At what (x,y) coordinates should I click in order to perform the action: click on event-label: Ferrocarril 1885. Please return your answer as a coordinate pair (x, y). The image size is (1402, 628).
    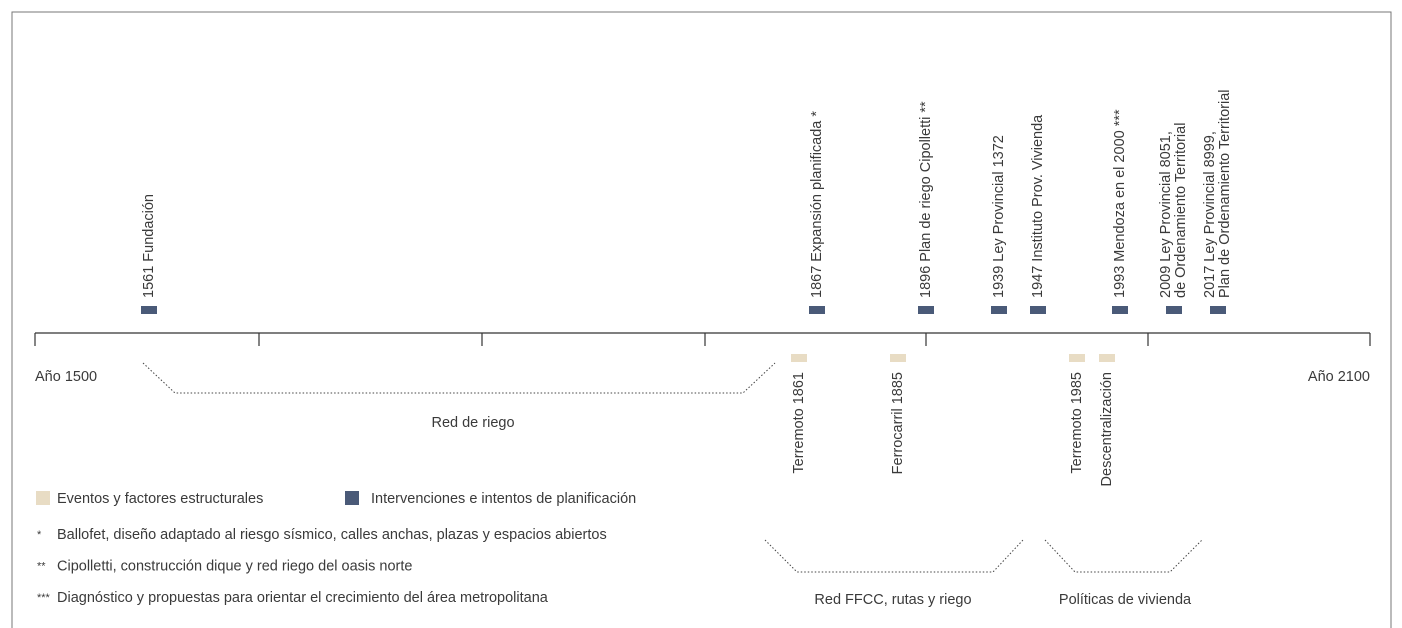
    Looking at the image, I should click on (898, 423).